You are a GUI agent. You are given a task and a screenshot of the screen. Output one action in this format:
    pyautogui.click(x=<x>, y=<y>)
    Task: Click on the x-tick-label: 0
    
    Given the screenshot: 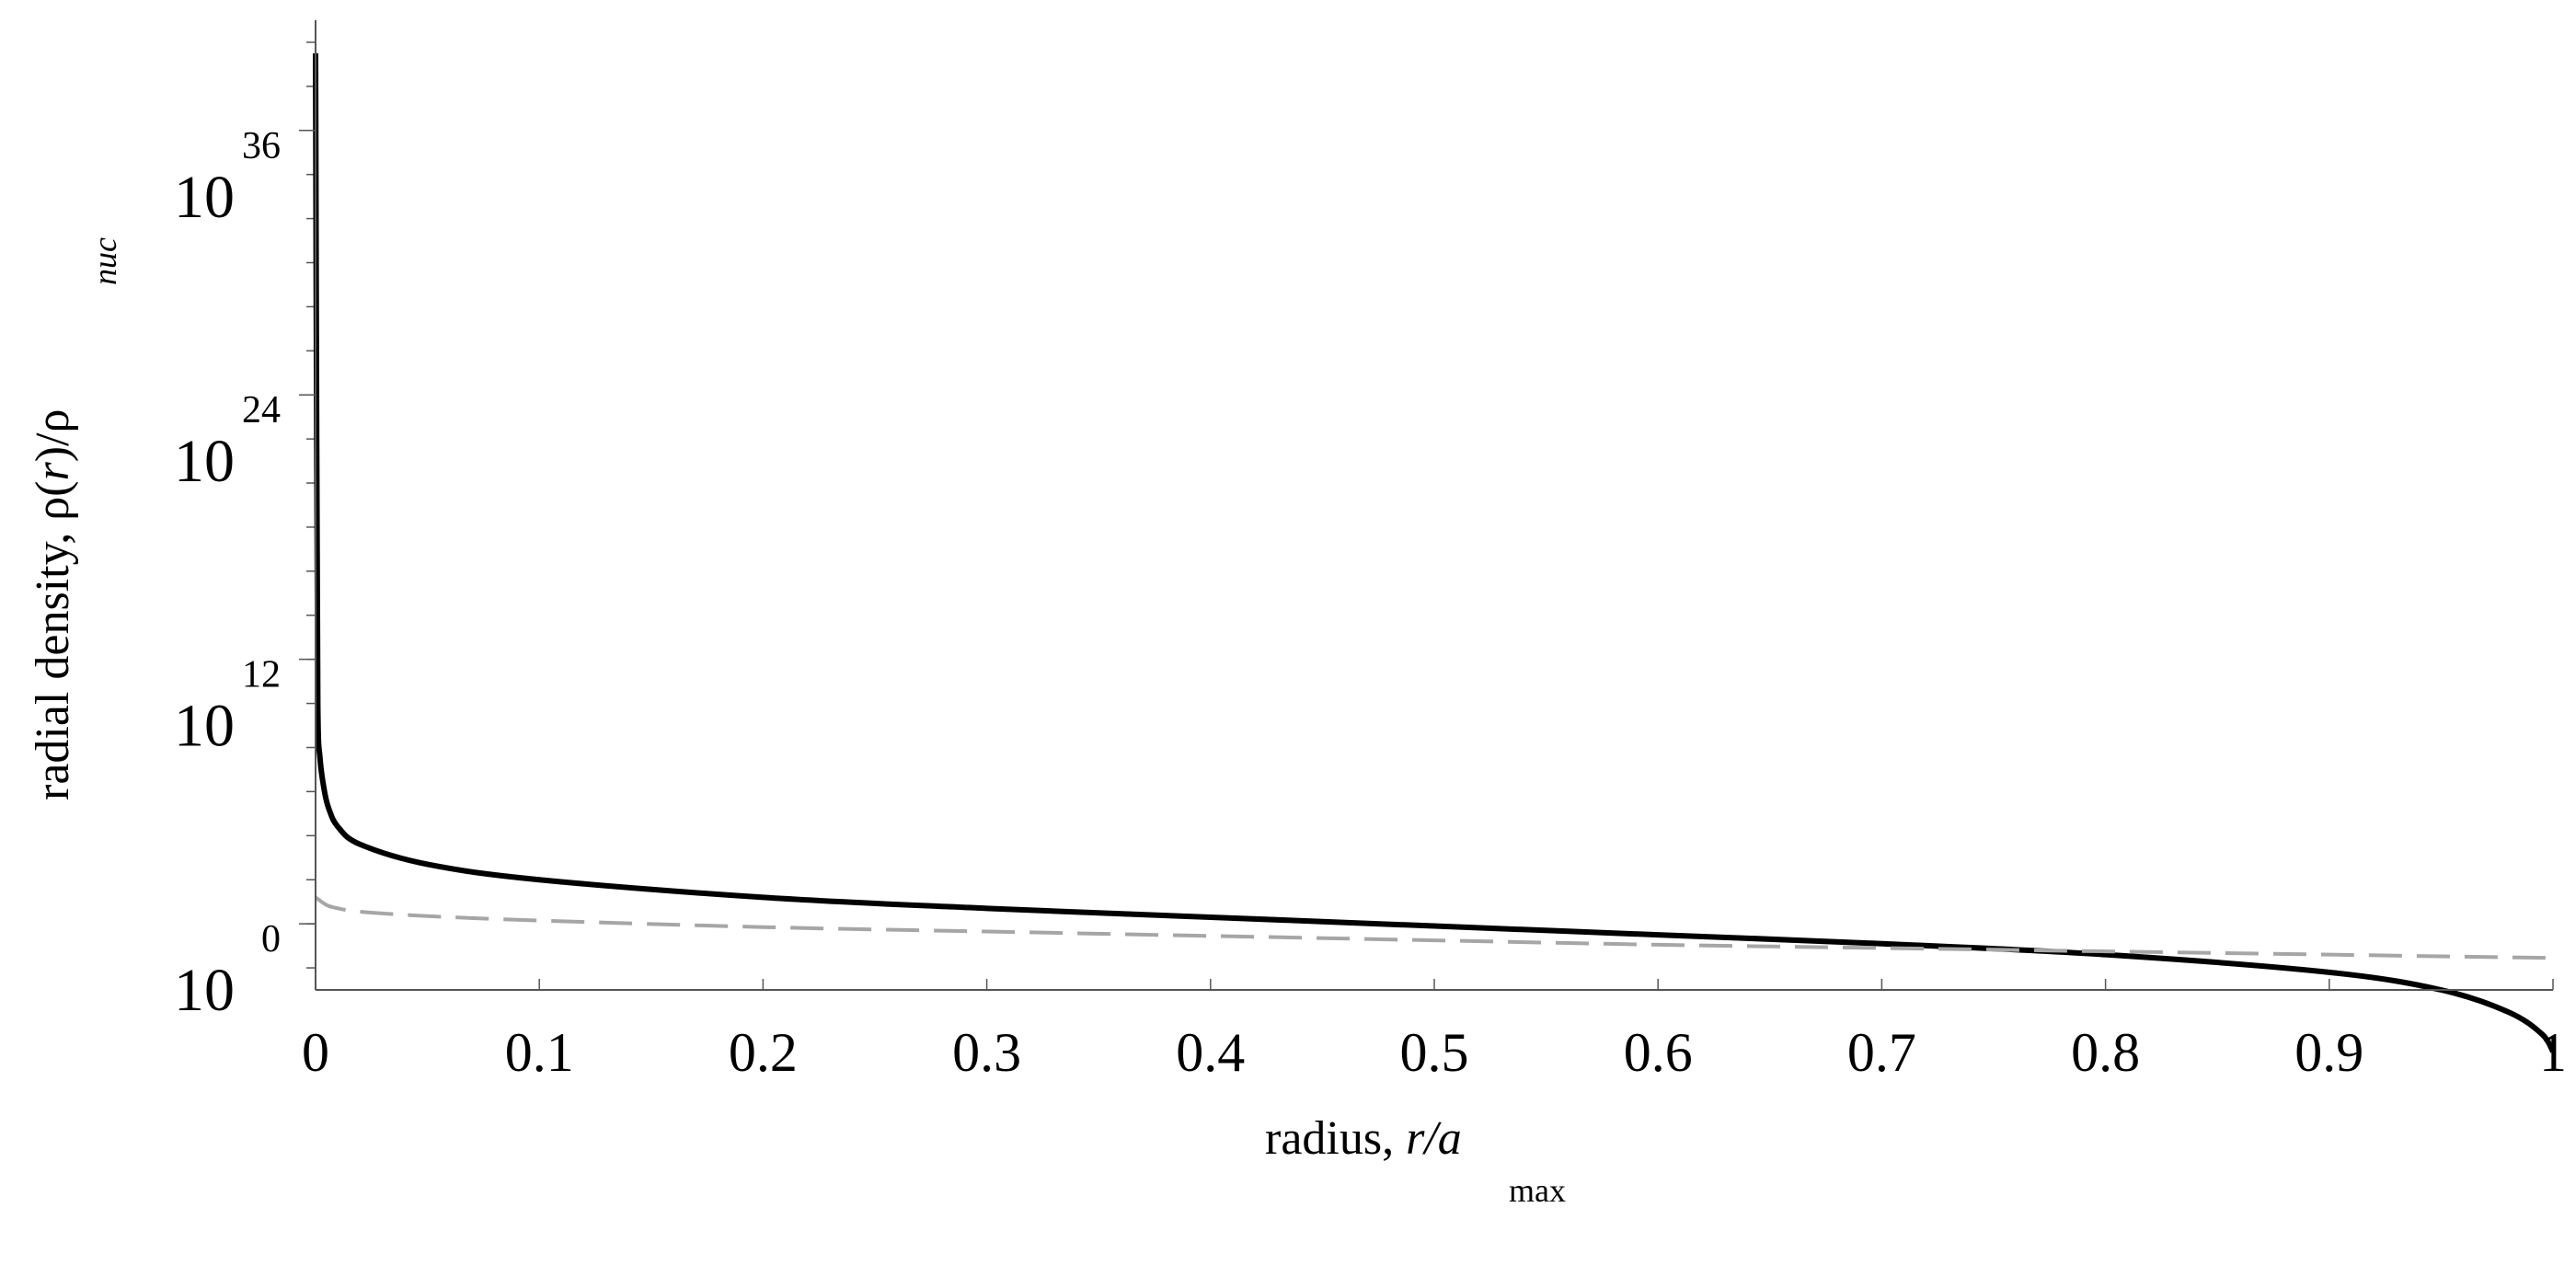 What is the action you would take?
    pyautogui.click(x=315, y=1052)
    